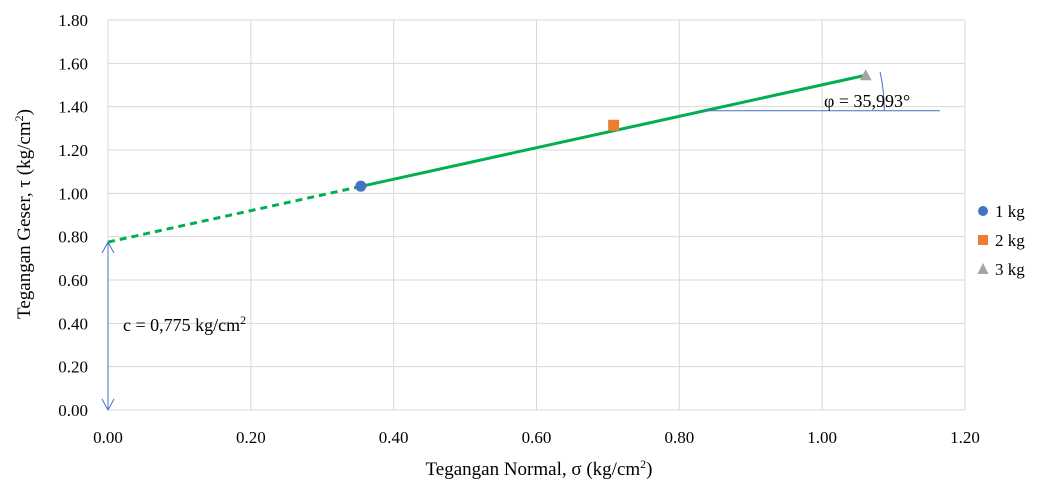 The height and width of the screenshot is (483, 1056). I want to click on data-point-2kg, so click(614, 125).